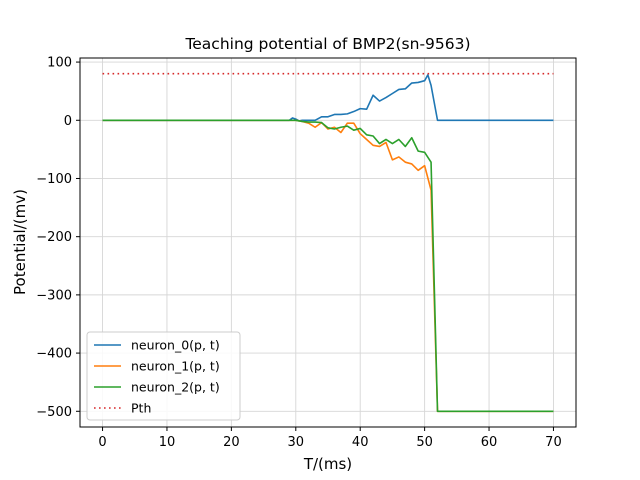  What do you see at coordinates (54, 237) in the screenshot?
I see `y-tick-label: −200` at bounding box center [54, 237].